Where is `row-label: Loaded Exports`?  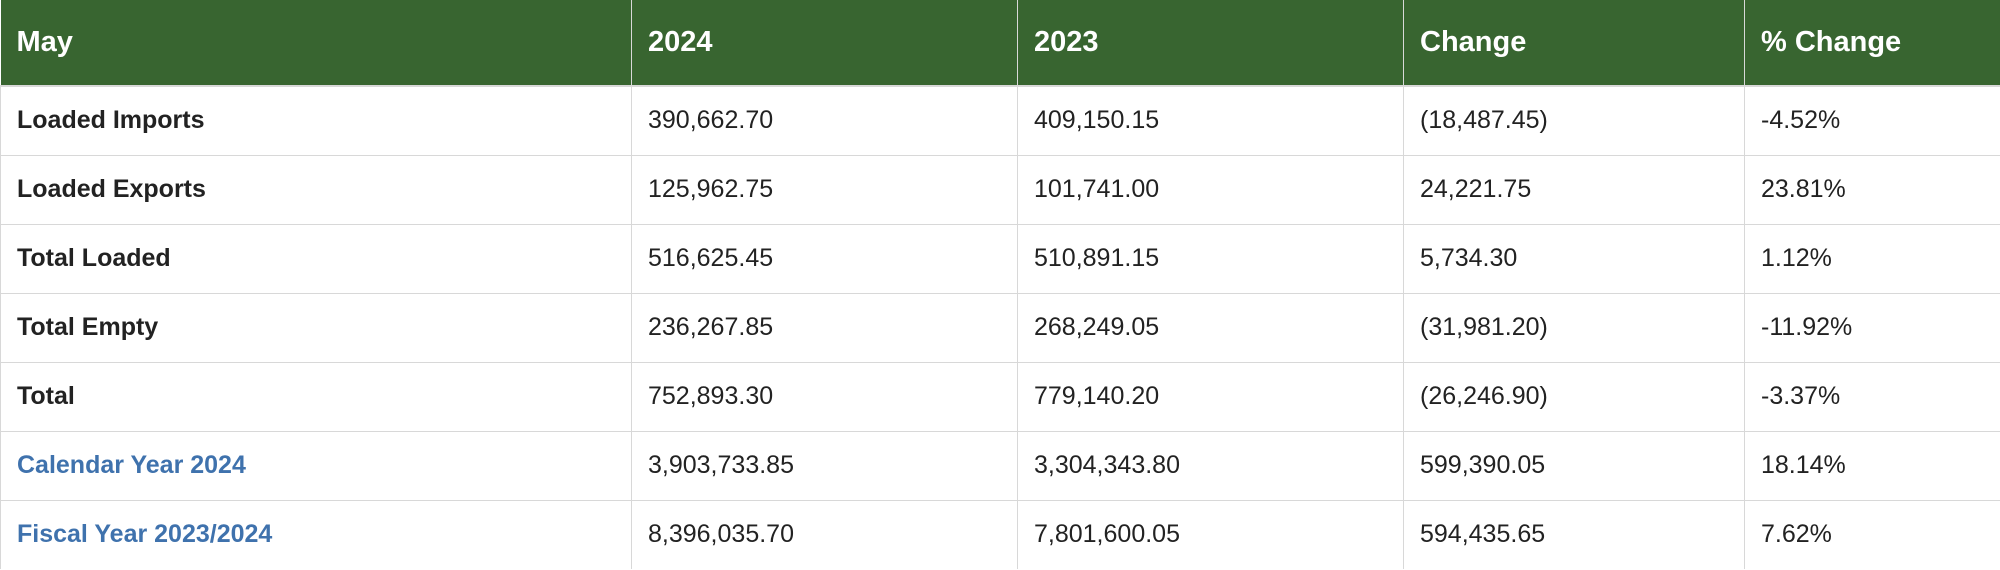 row-label: Loaded Exports is located at coordinates (316, 190).